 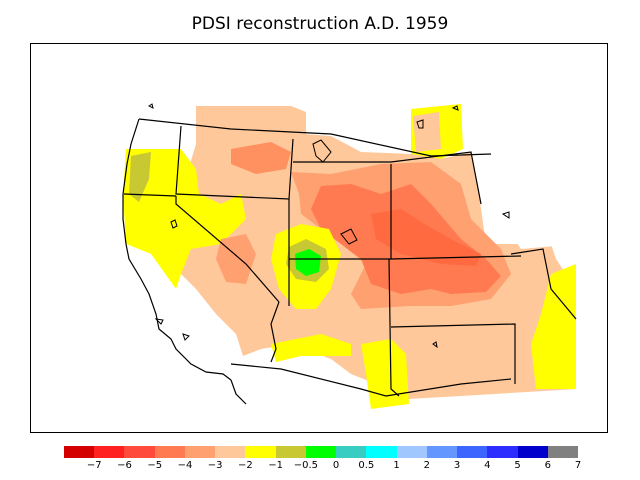 I want to click on great-salt-lake, so click(x=322, y=151).